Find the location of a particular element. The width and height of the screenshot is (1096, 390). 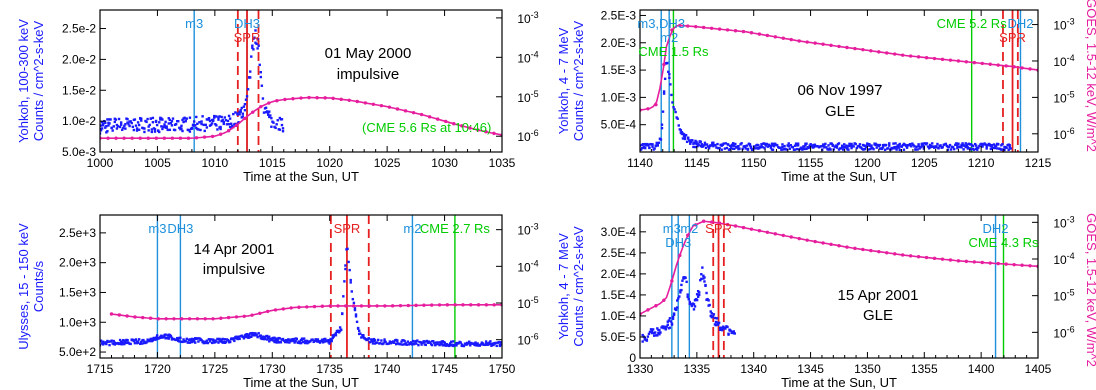

y-tick-label: 3.0E-4 is located at coordinates (619, 232).